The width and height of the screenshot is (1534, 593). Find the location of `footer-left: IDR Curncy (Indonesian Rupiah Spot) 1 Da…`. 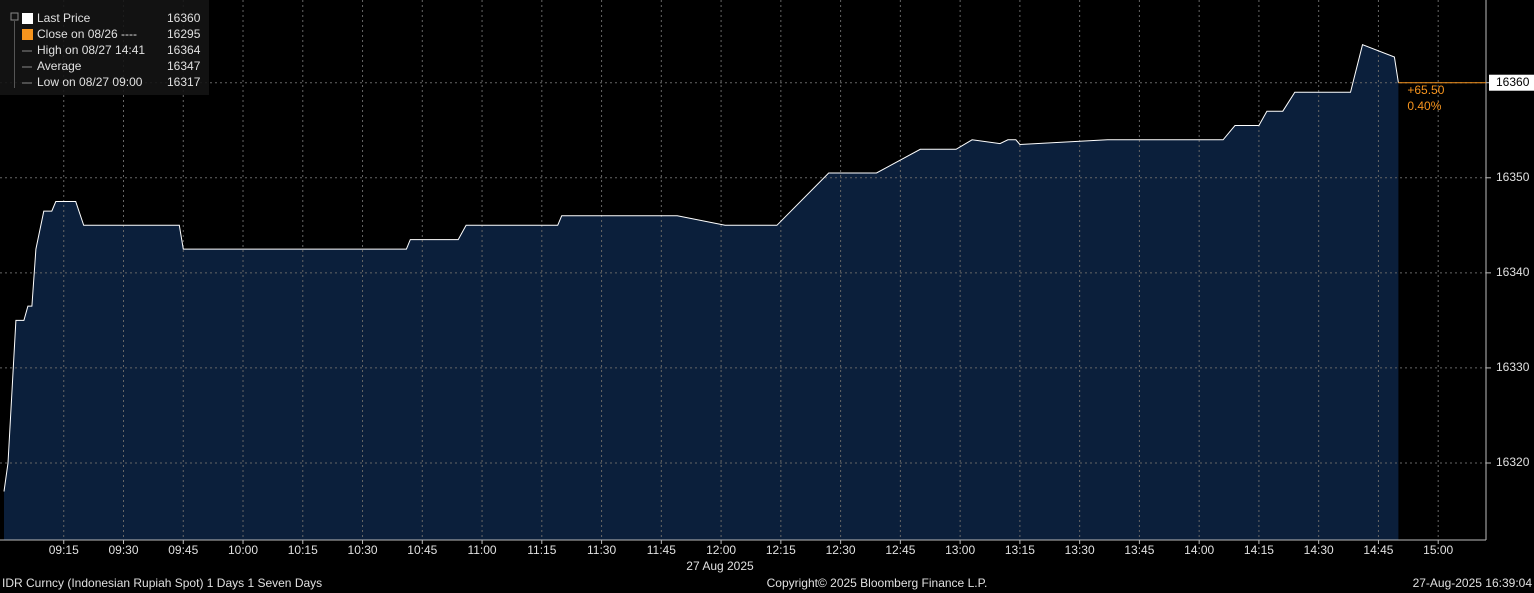

footer-left: IDR Curncy (Indonesian Rupiah Spot) 1 Da… is located at coordinates (162, 583).